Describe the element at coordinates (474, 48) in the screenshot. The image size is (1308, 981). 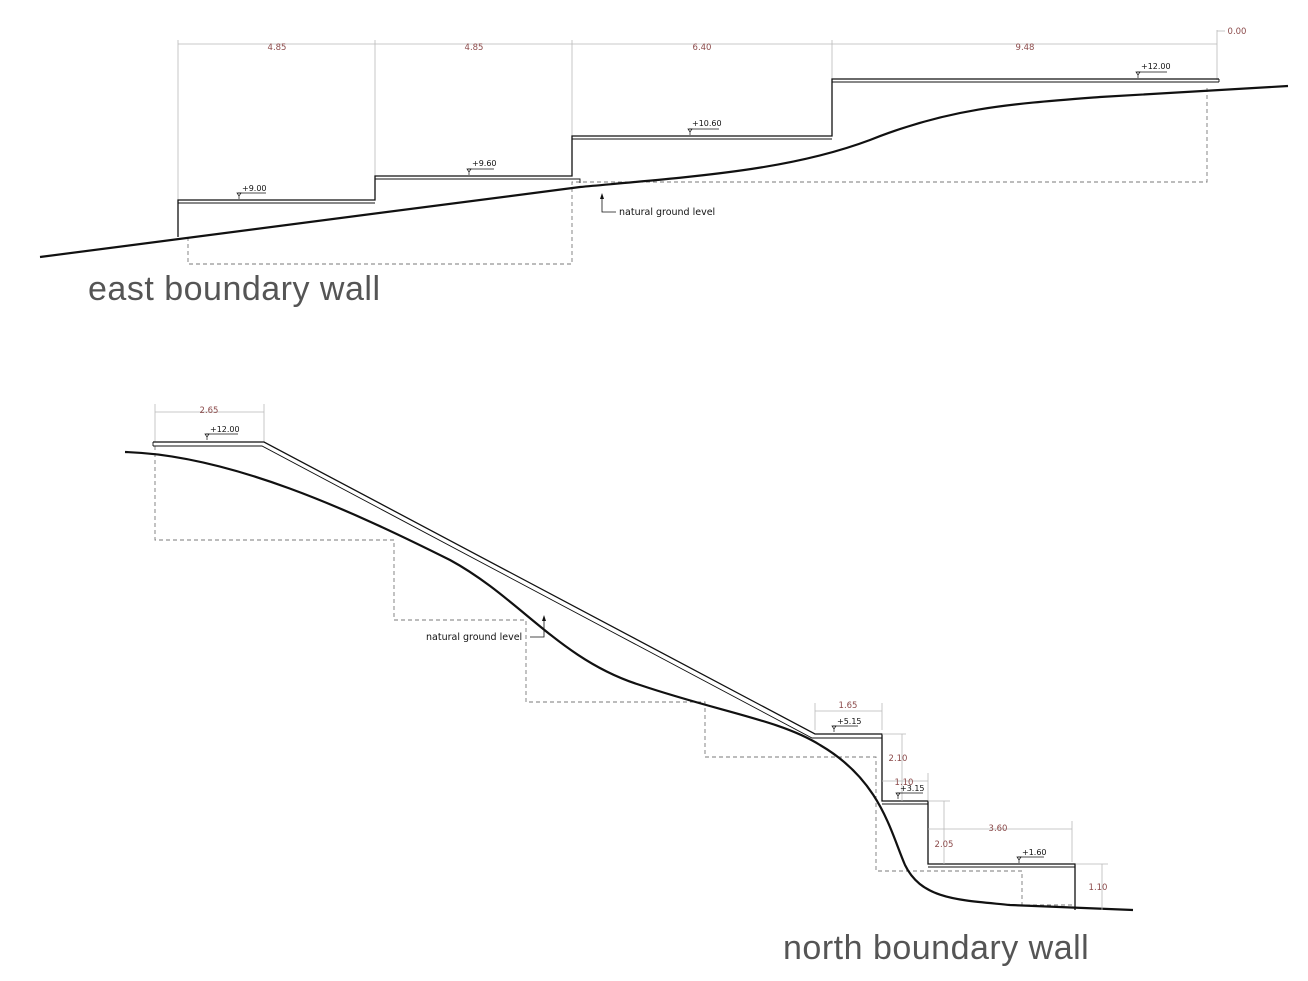
I see `east-dim-2: 4.85` at that location.